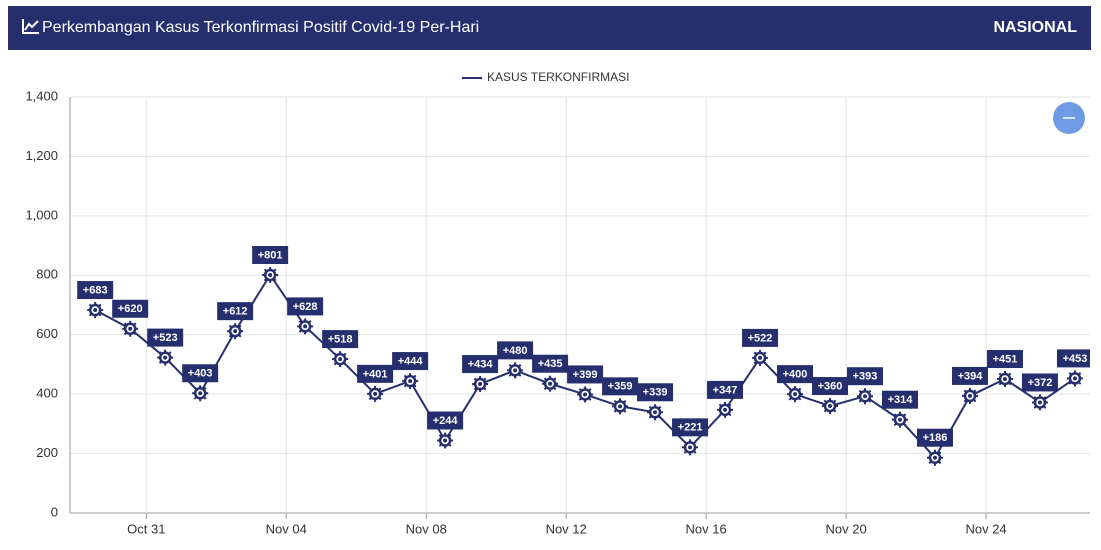 The width and height of the screenshot is (1101, 550). I want to click on data-label: +628, so click(305, 307).